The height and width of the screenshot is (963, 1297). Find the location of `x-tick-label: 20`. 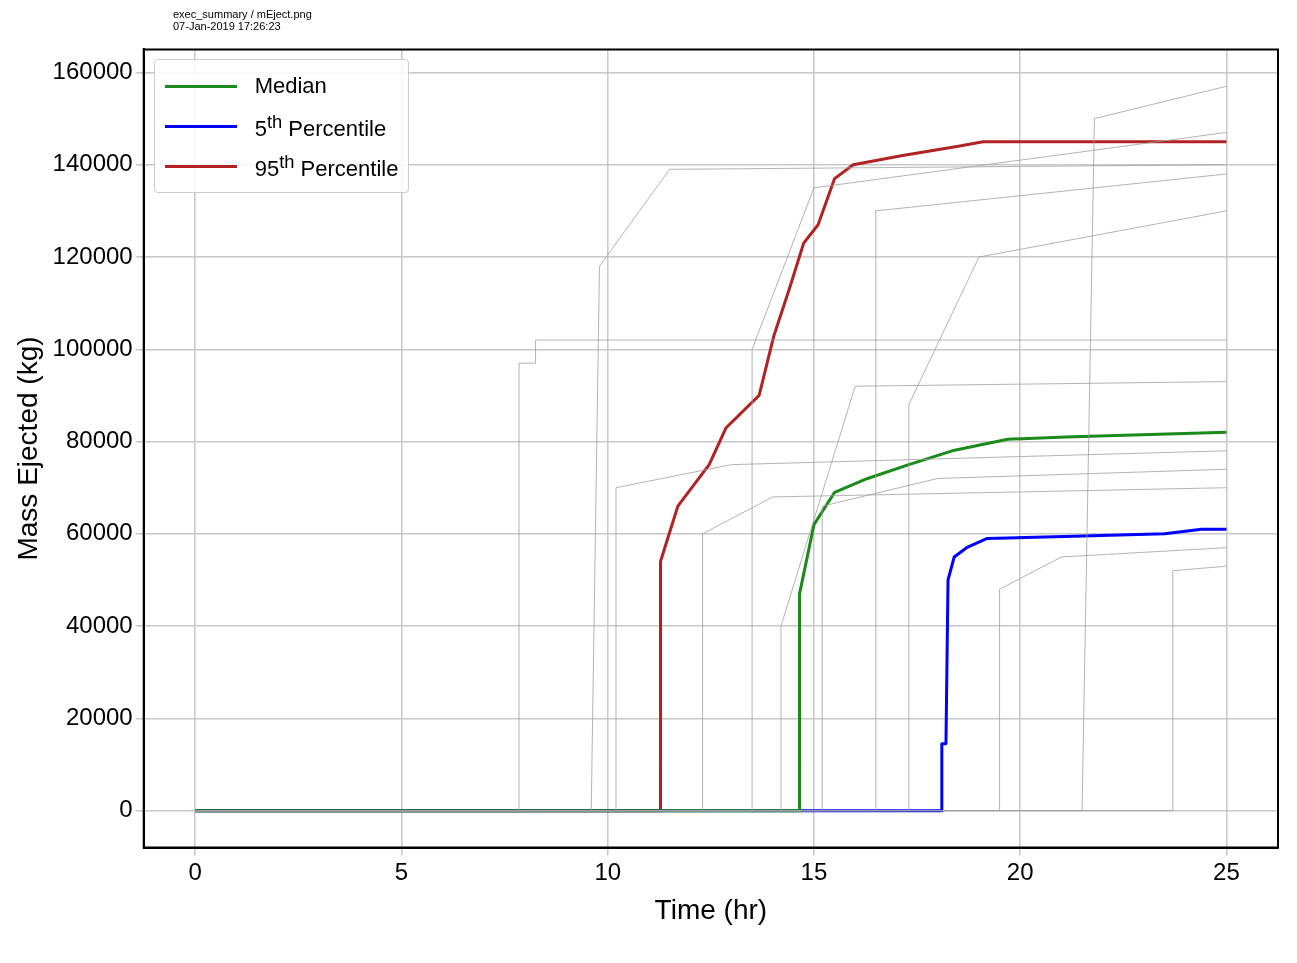

x-tick-label: 20 is located at coordinates (1020, 871).